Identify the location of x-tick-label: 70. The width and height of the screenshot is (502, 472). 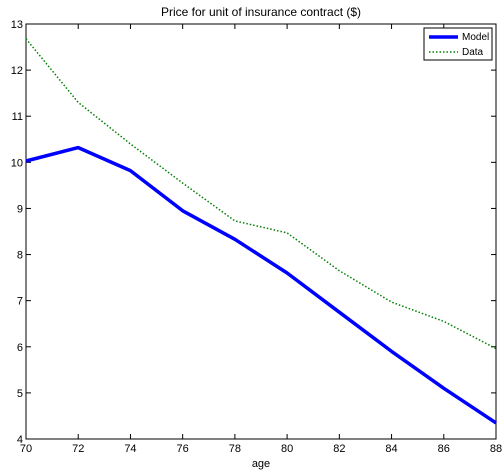
(26, 449).